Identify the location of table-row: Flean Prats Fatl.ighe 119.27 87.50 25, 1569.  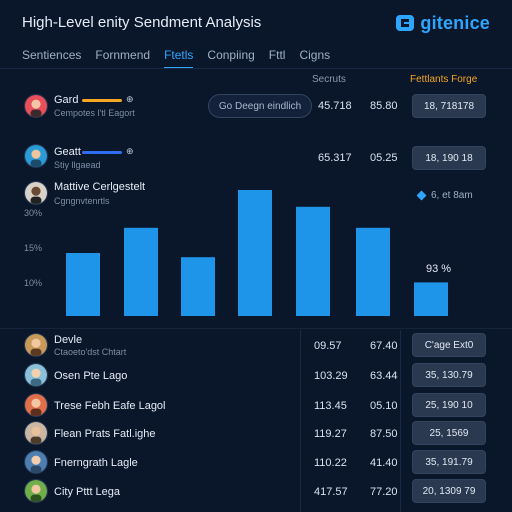
(256, 433).